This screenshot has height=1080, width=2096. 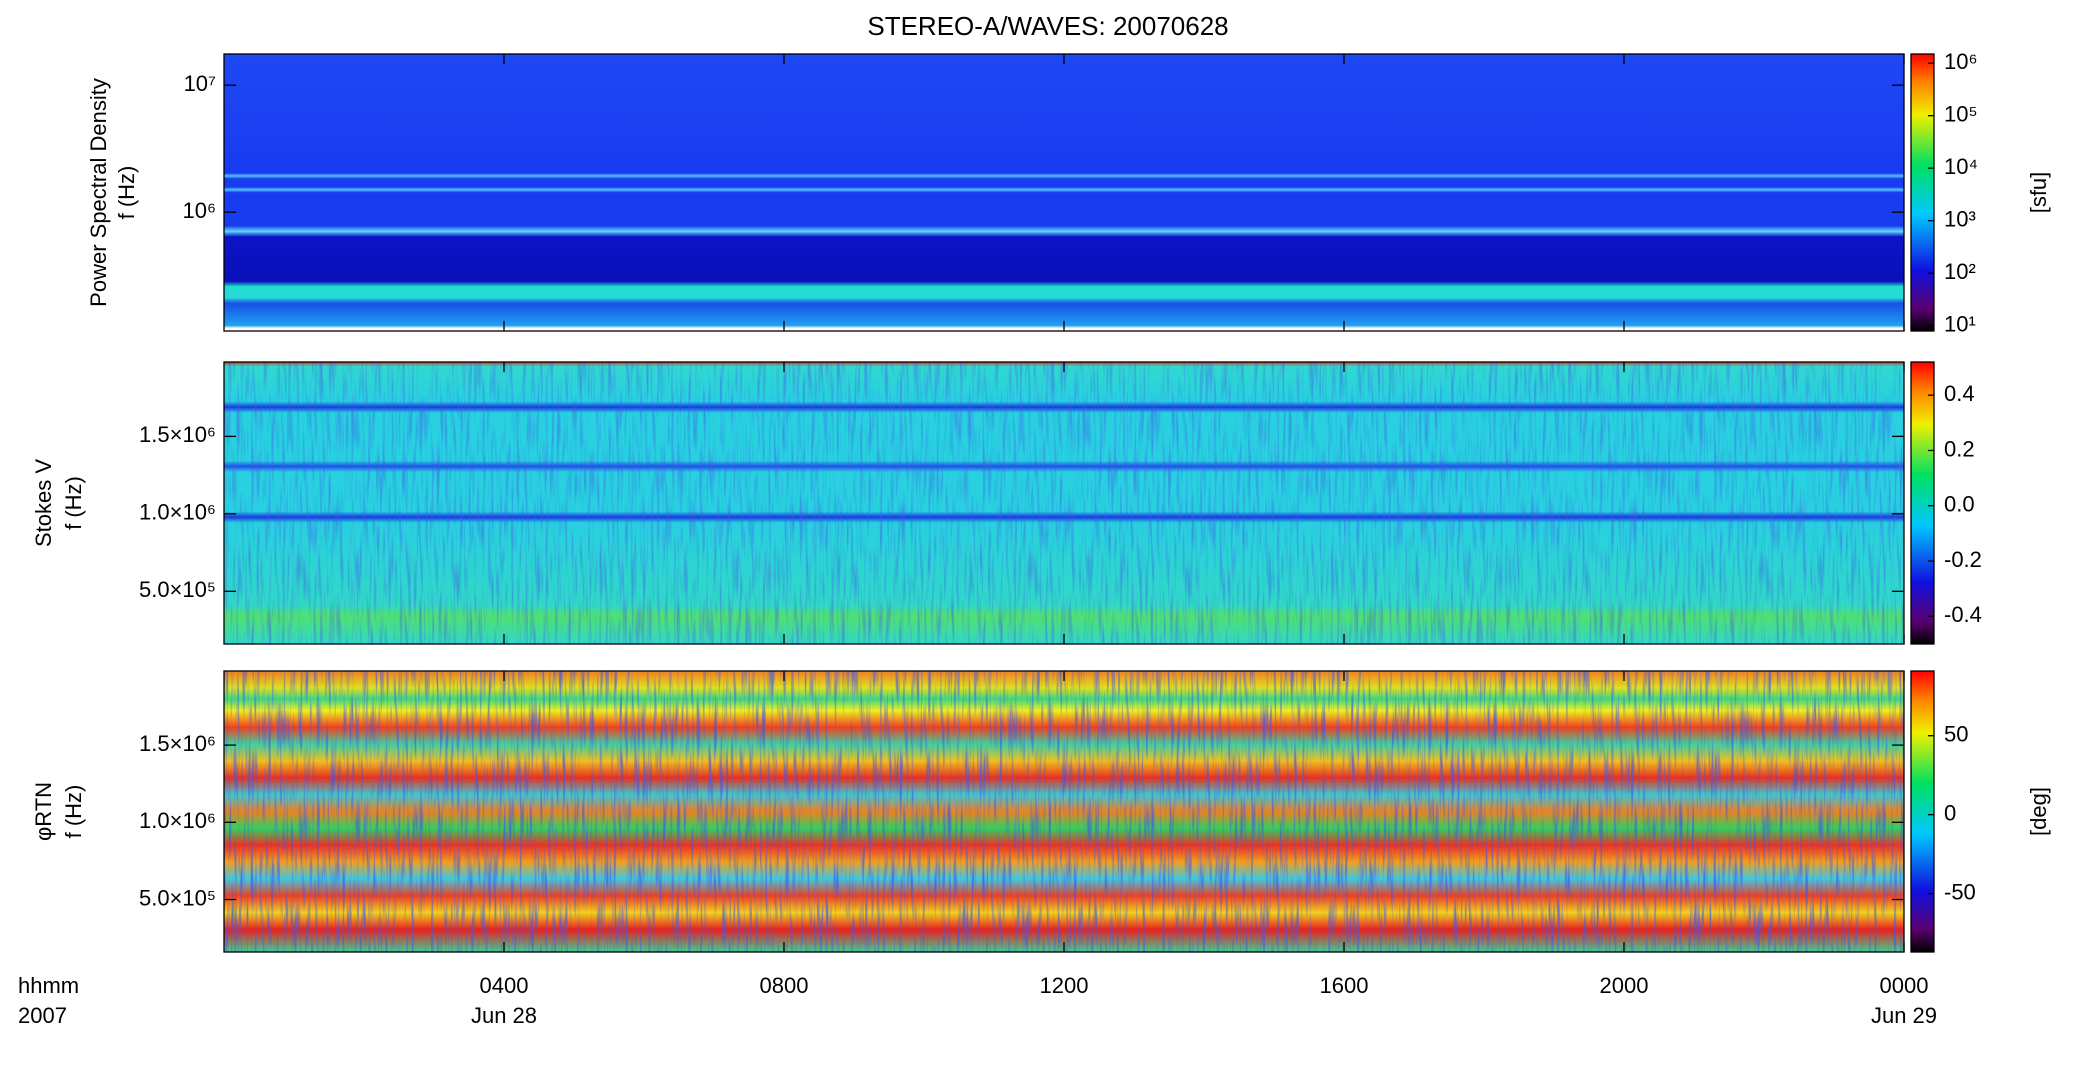 What do you see at coordinates (1961, 61) in the screenshot?
I see `colorbar-tick-label: 10⁶` at bounding box center [1961, 61].